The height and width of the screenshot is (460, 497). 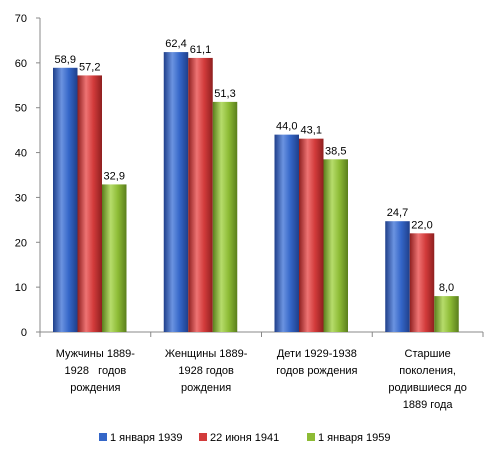 I want to click on x-category-label: Дети 1929-1938, so click(x=317, y=354).